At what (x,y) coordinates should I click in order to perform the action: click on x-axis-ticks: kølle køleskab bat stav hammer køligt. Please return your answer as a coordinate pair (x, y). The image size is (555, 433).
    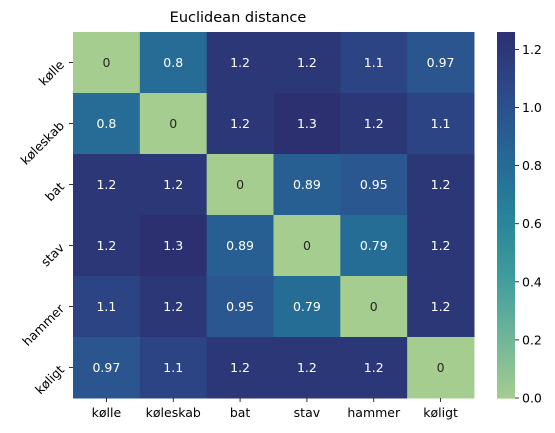
    Looking at the image, I should click on (275, 409).